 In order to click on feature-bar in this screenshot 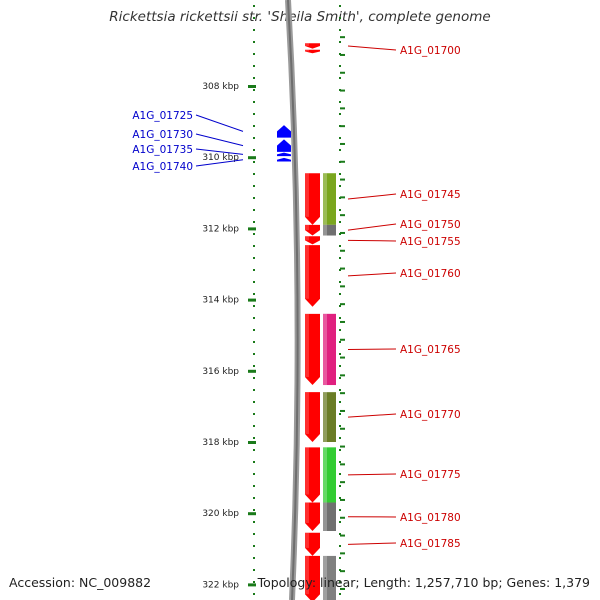, I will do `click(329, 475)`.